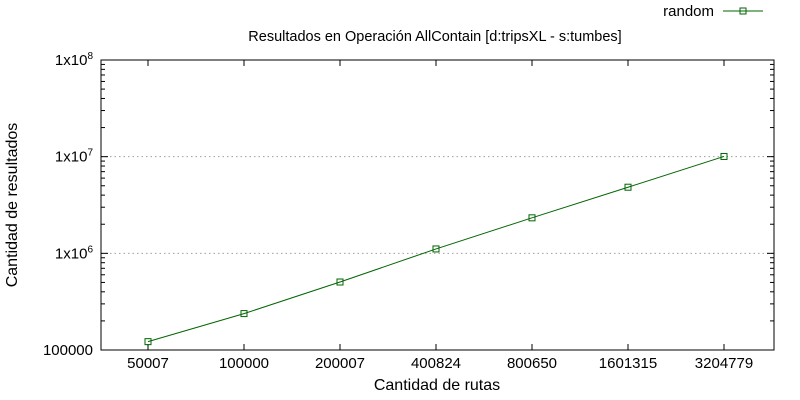 This screenshot has height=400, width=800. I want to click on x-tick-label: 100000, so click(244, 363).